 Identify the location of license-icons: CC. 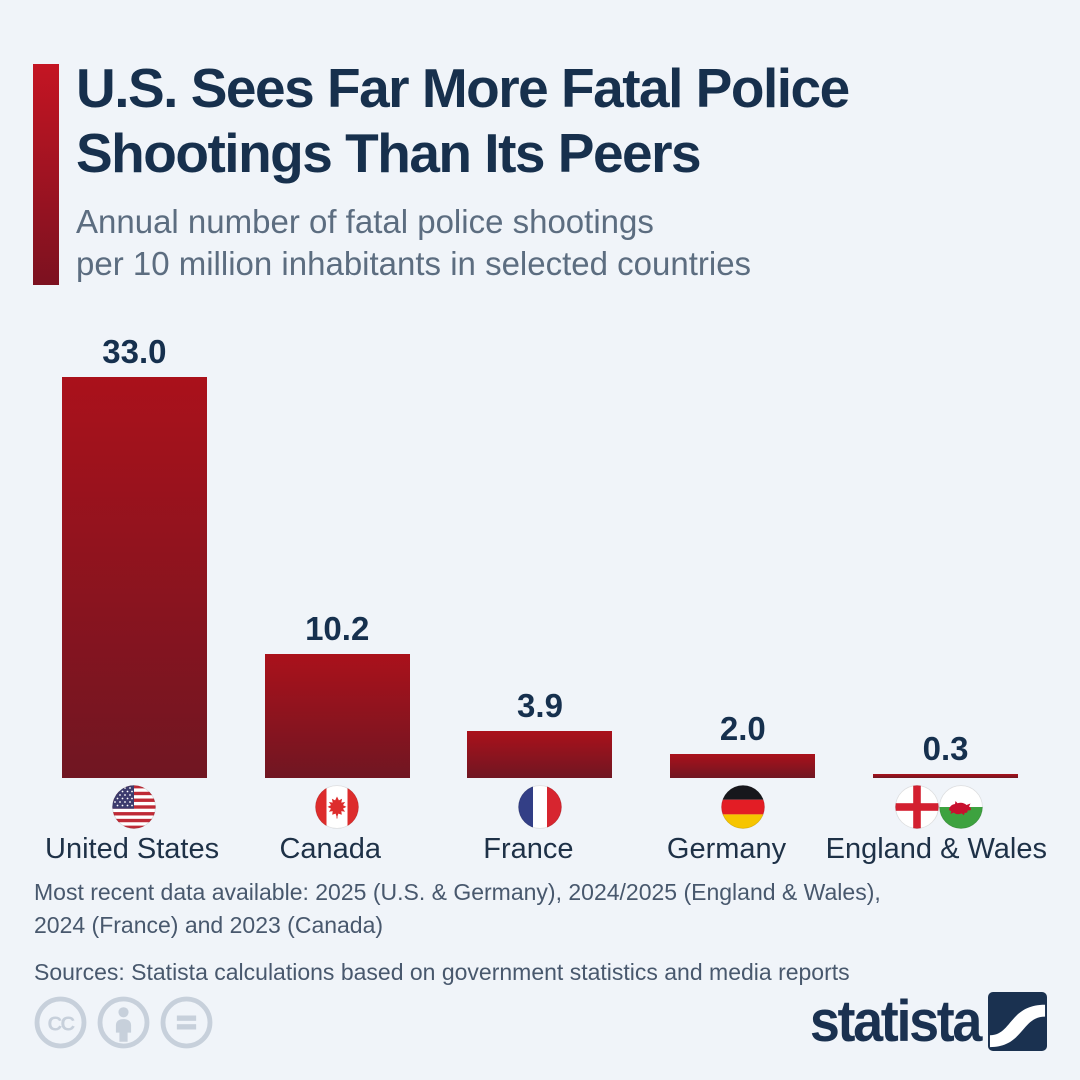
(123, 1022).